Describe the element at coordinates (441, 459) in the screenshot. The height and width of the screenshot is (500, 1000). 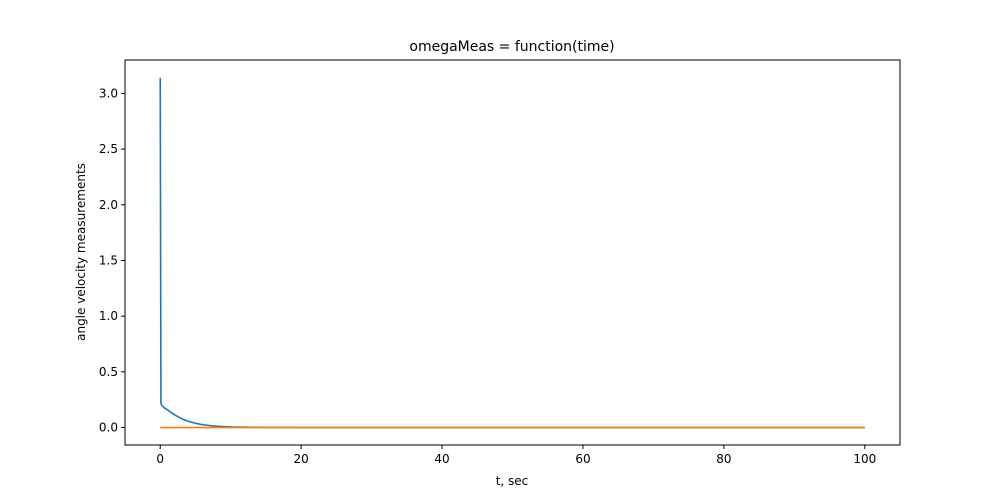
I see `x-tick-label: 40` at that location.